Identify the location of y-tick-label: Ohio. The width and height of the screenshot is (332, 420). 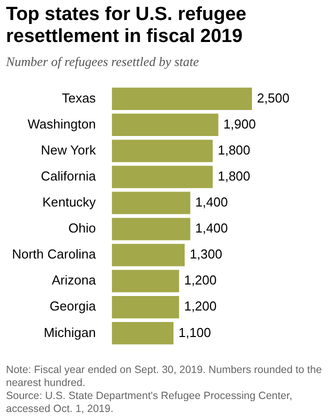
(82, 228).